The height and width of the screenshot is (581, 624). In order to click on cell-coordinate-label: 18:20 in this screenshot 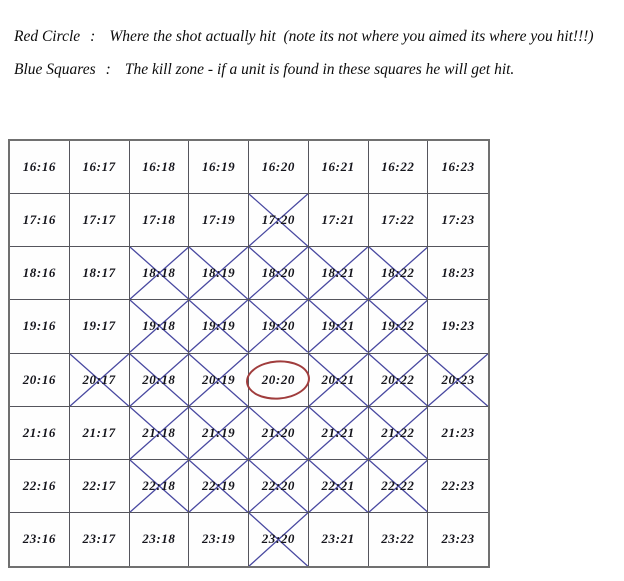, I will do `click(278, 273)`.